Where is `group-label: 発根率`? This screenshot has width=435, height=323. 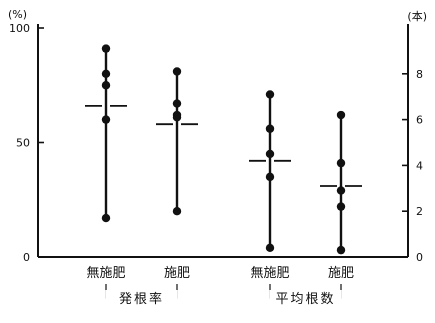
group-label: 発根率 is located at coordinates (141, 299).